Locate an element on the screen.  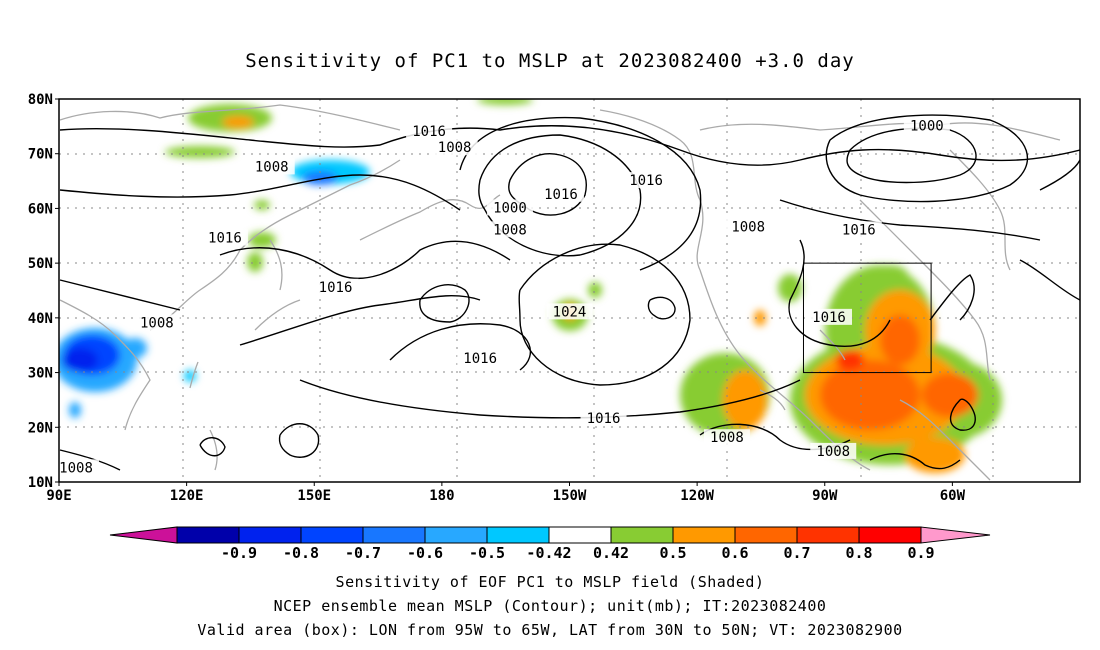
longitude-axis: 90E 120E 150E 180 150W 120W 90W 60W is located at coordinates (506, 493).